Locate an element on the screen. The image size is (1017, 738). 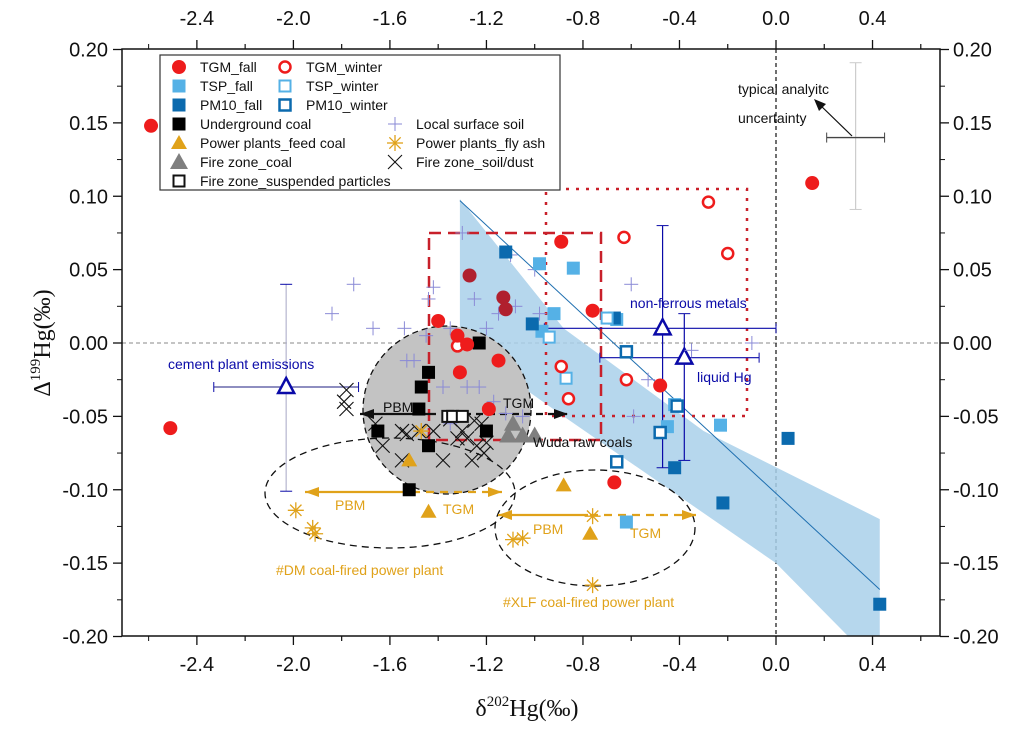
x-tick-label-bottom: -1.6 is located at coordinates (390, 665).